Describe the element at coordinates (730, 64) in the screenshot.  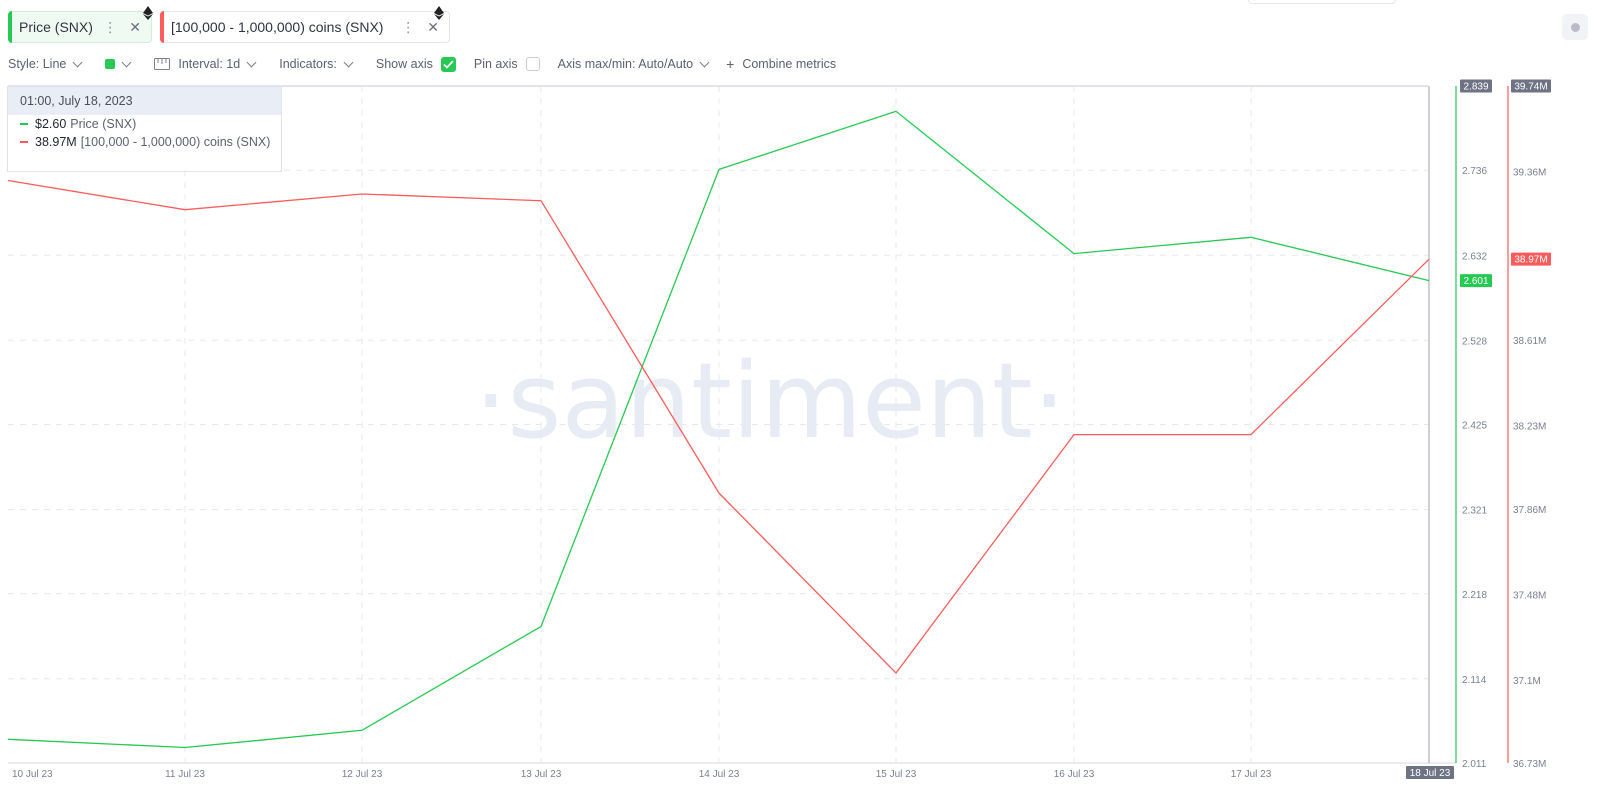
I see `plus-icon: +` at that location.